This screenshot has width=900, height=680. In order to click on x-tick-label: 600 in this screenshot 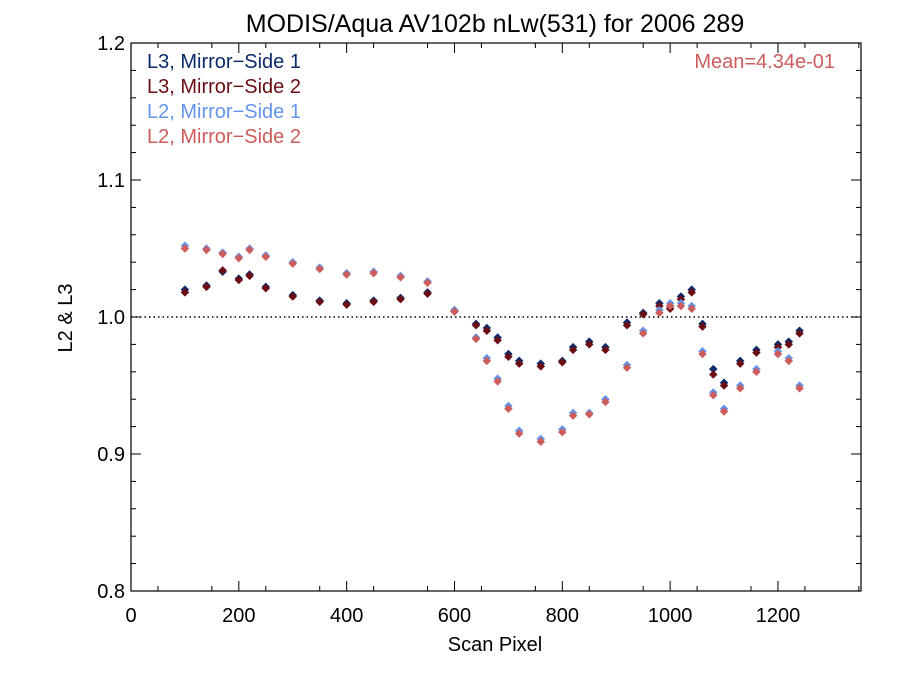, I will do `click(454, 616)`.